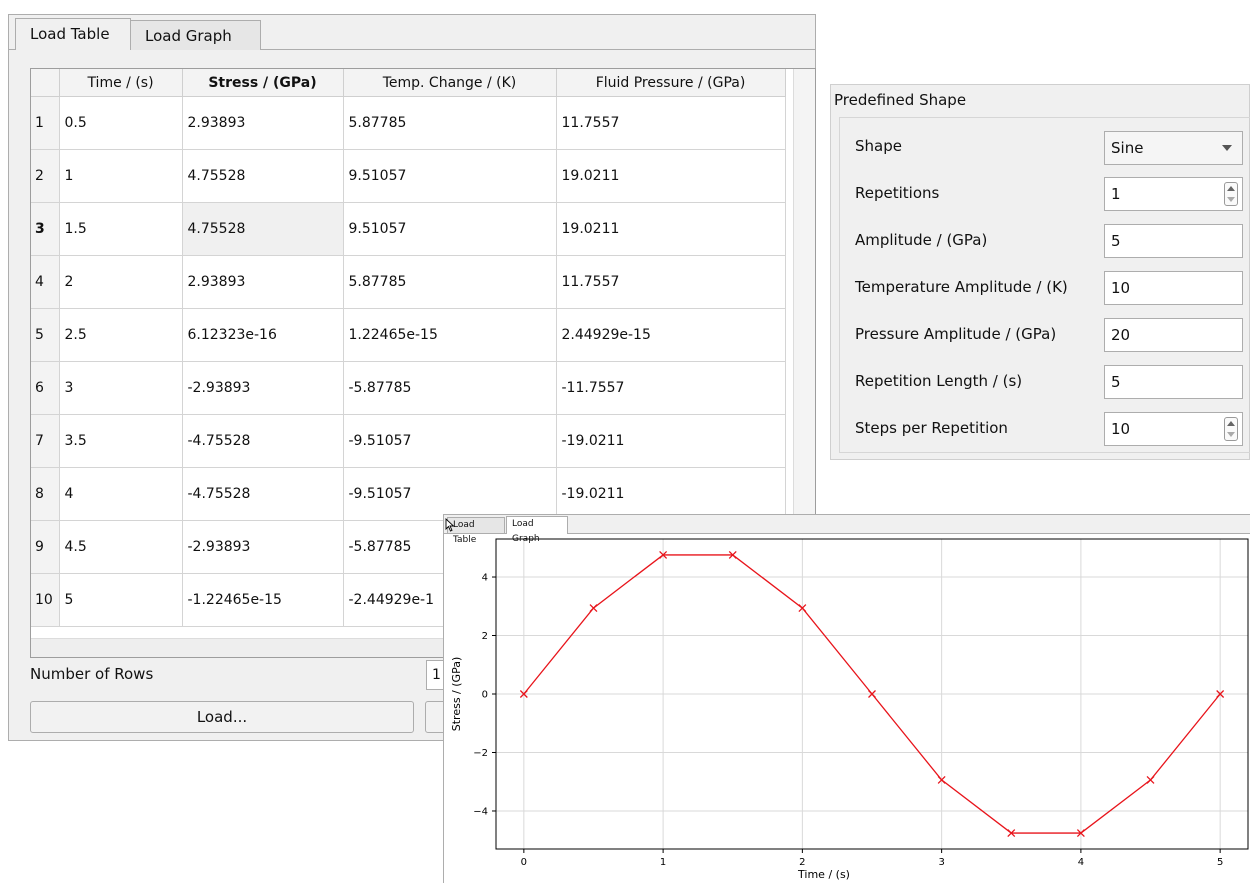  What do you see at coordinates (121, 83) in the screenshot?
I see `column-header-time: Time / (s)` at bounding box center [121, 83].